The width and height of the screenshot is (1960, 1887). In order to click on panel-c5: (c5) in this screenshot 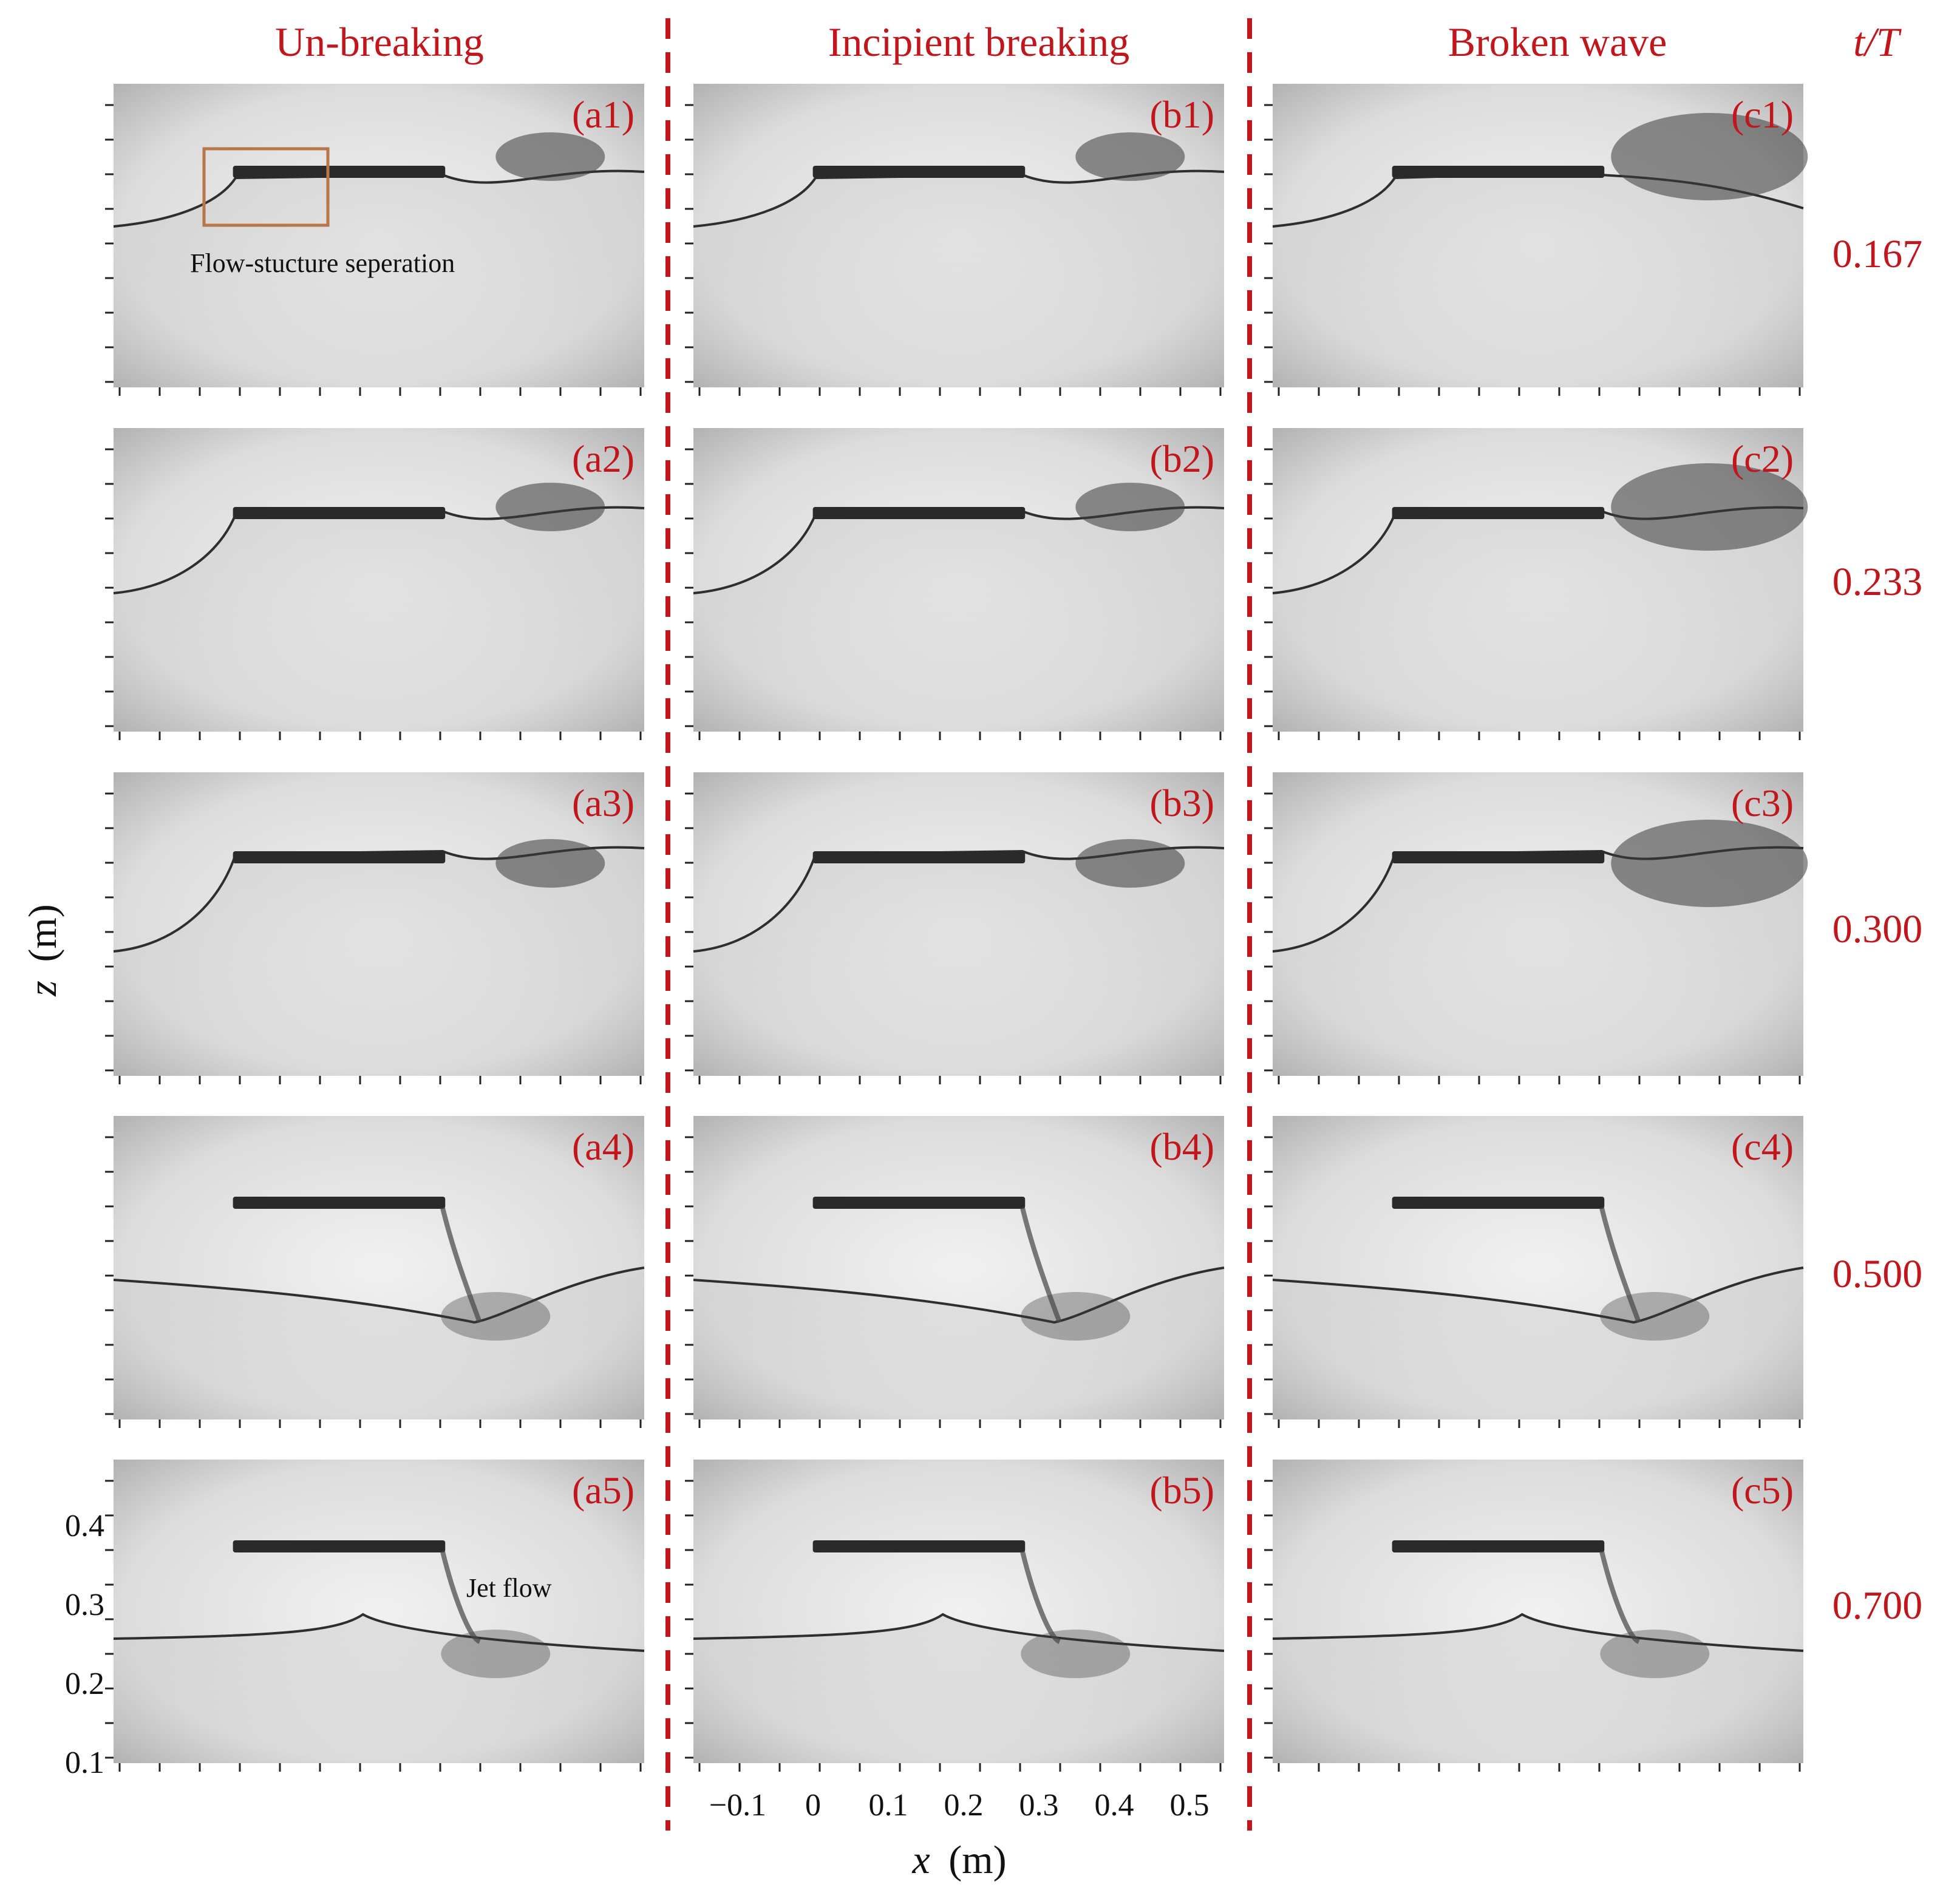, I will do `click(1534, 1616)`.